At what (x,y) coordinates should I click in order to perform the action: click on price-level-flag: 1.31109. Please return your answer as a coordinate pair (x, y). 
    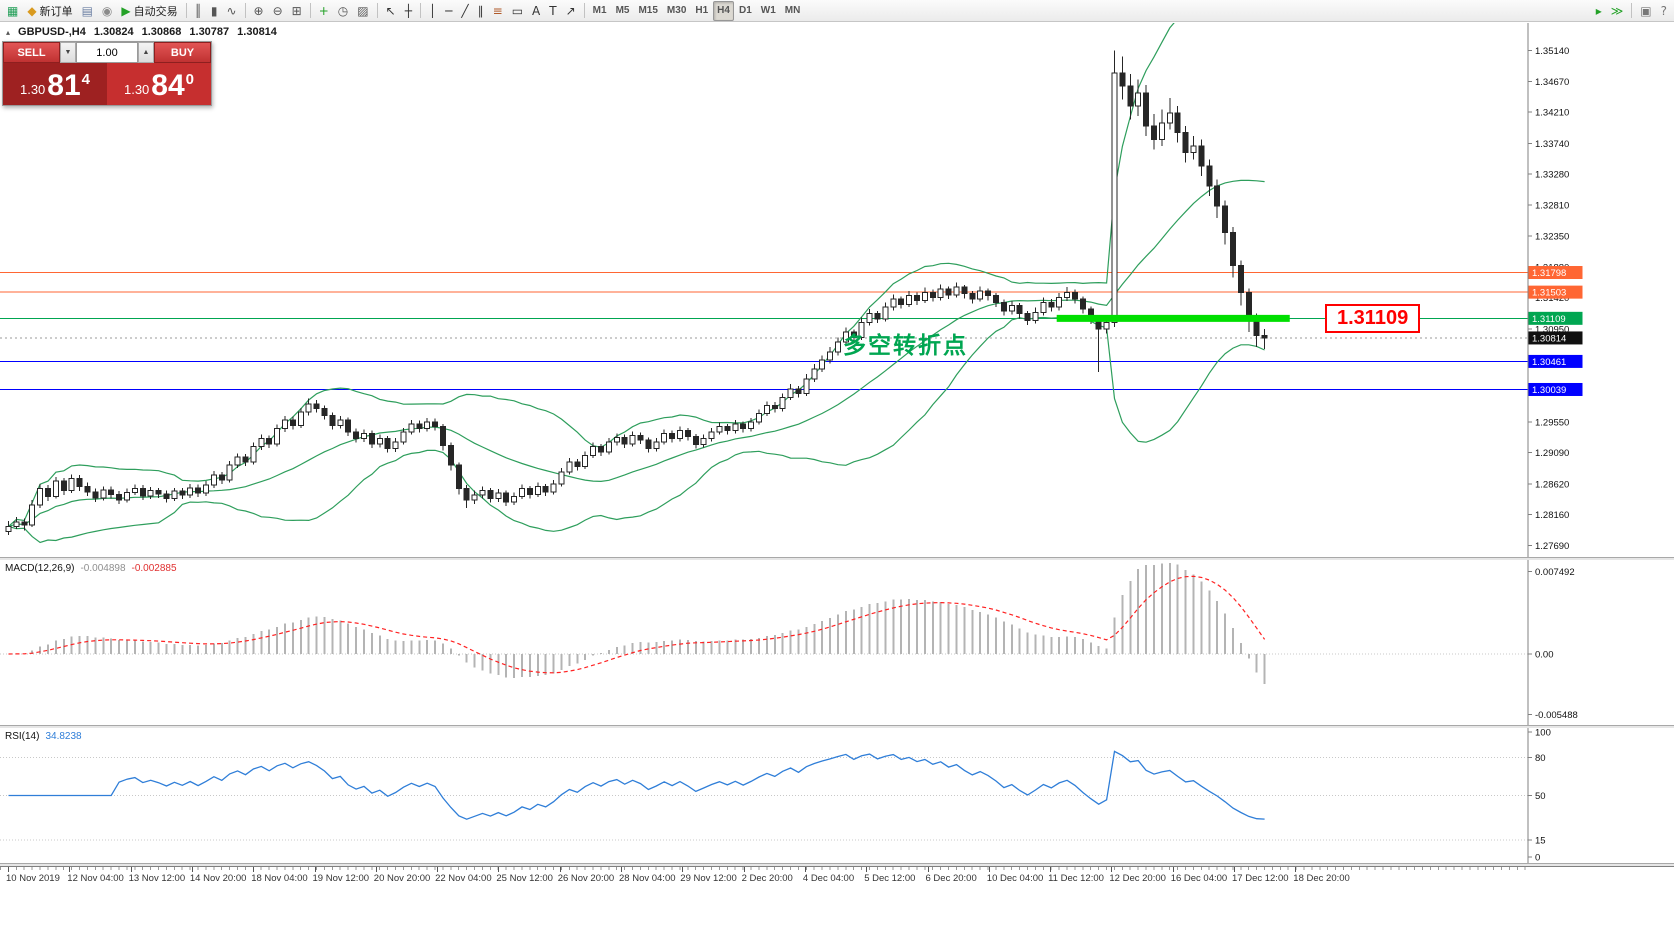
    Looking at the image, I should click on (1373, 318).